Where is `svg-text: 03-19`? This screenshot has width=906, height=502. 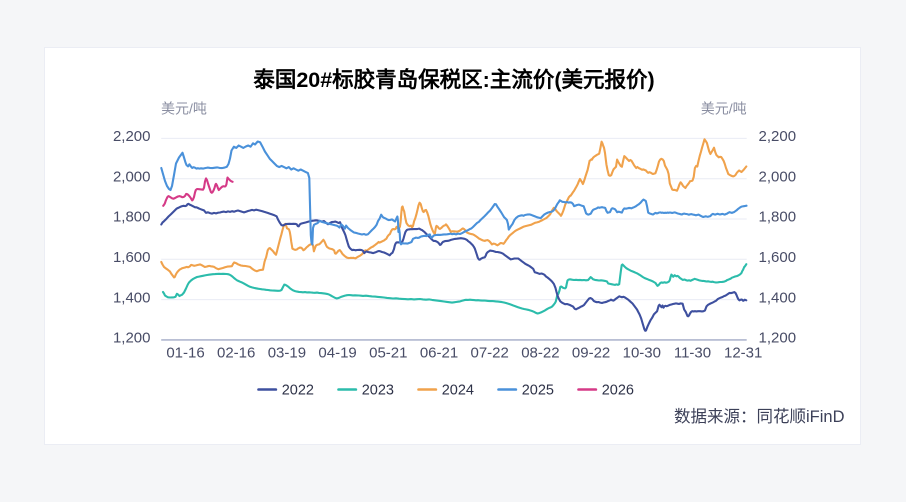
svg-text: 03-19 is located at coordinates (287, 353).